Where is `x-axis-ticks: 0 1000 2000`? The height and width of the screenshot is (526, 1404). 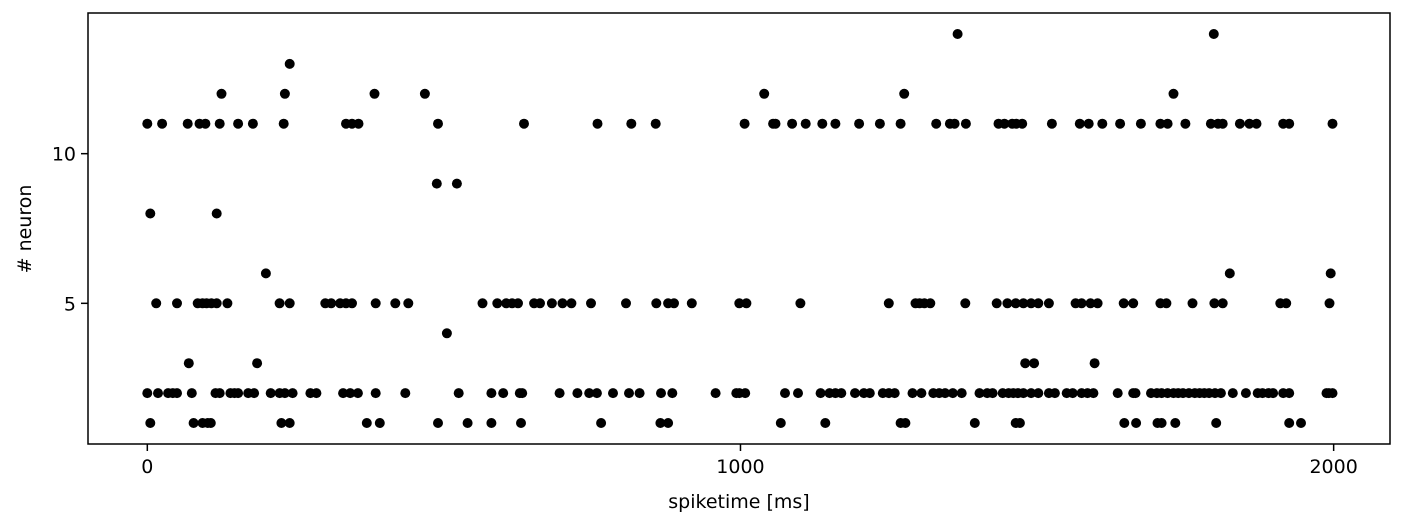
x-axis-ticks: 0 1000 2000 is located at coordinates (749, 461).